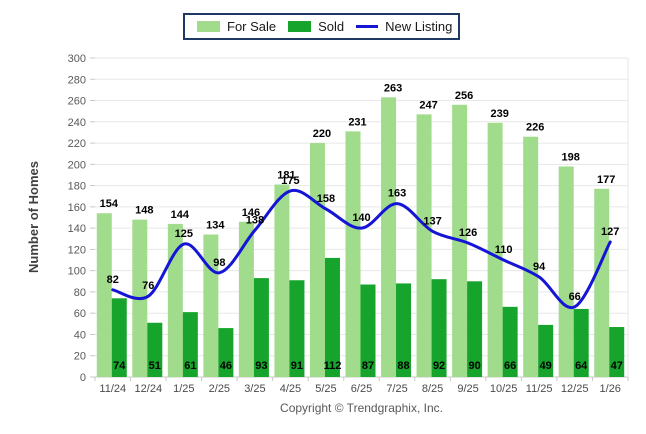  What do you see at coordinates (286, 176) in the screenshot?
I see `svg-text: 181` at bounding box center [286, 176].